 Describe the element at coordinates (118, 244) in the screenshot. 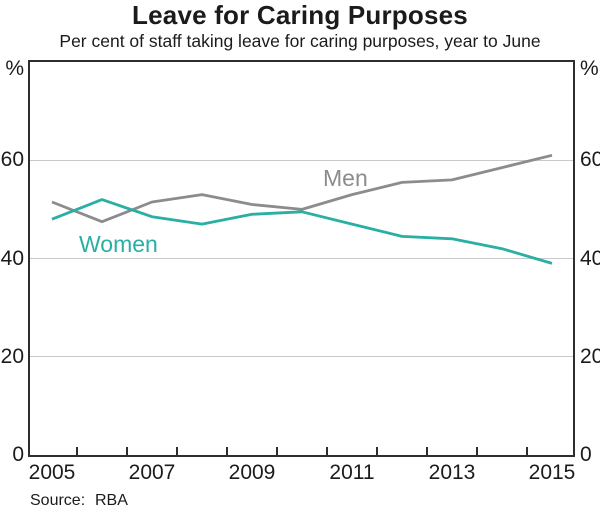

I see `women-series-label: Women` at that location.